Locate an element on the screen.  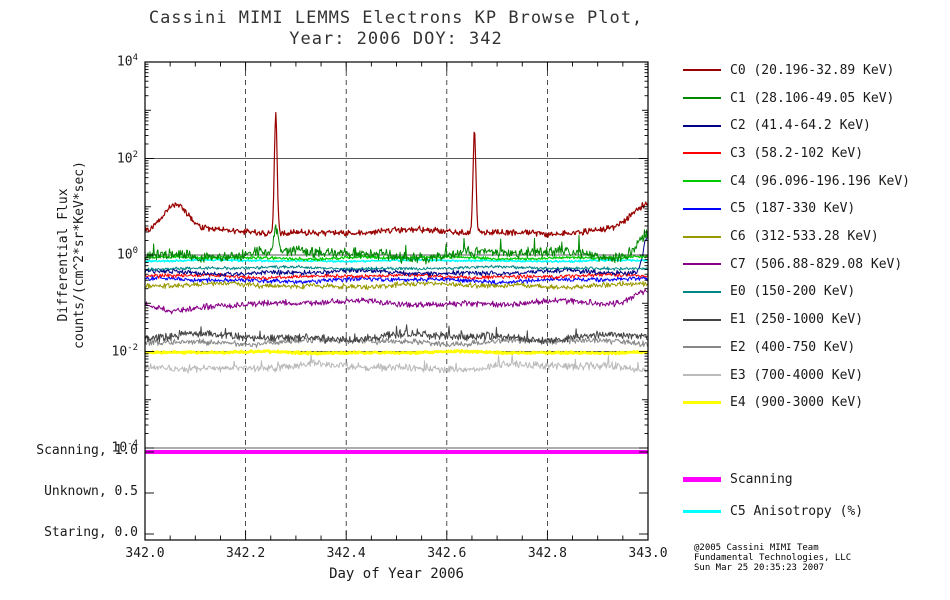
series-C7 is located at coordinates (396, 301).